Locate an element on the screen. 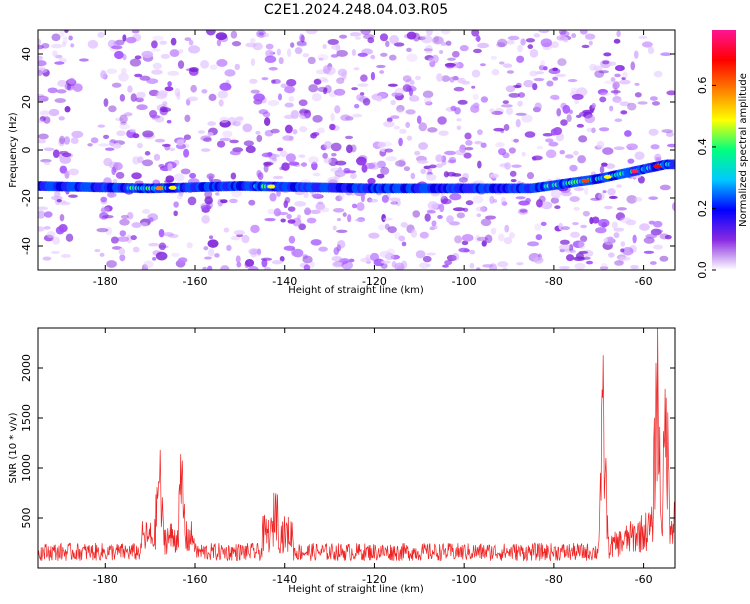 This screenshot has width=750, height=604. spectrogram-x-tick-label: -80 is located at coordinates (554, 281).